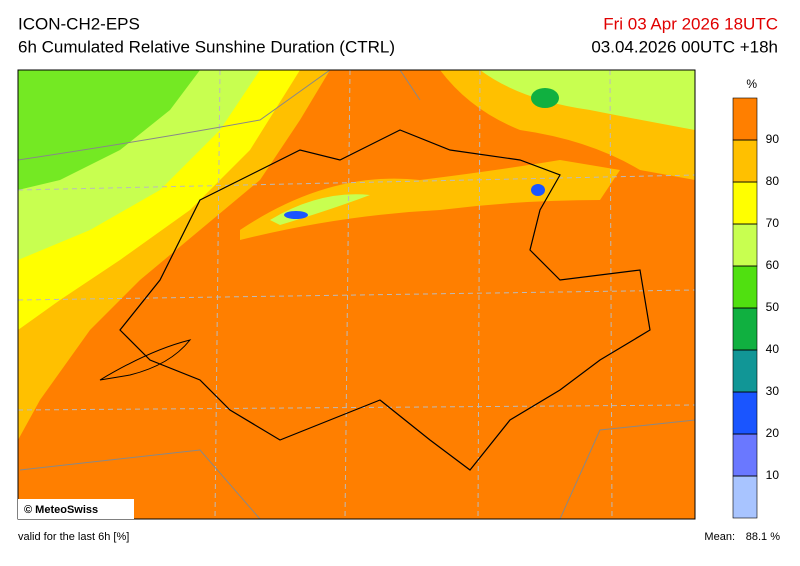 This screenshot has height=566, width=800. I want to click on colorbar-tick-label: 50, so click(773, 307).